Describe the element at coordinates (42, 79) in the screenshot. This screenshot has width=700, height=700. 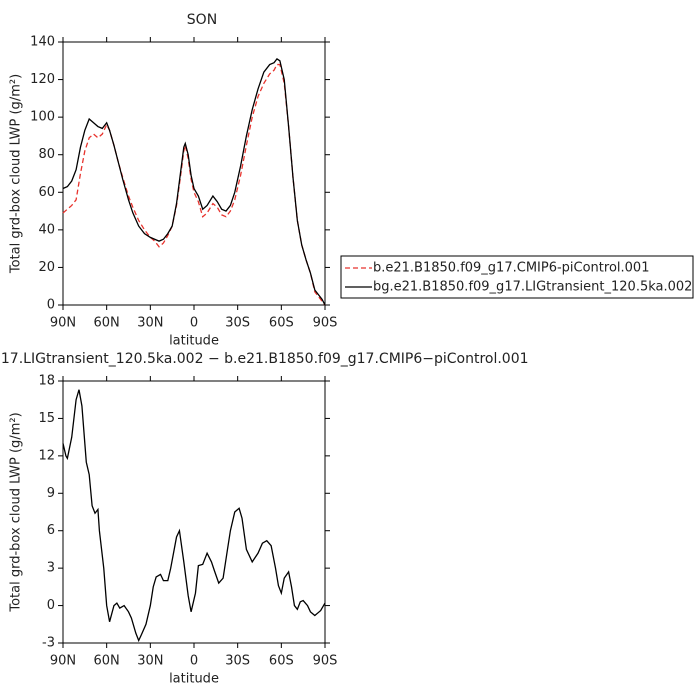
I see `y-tick-label: 120` at that location.